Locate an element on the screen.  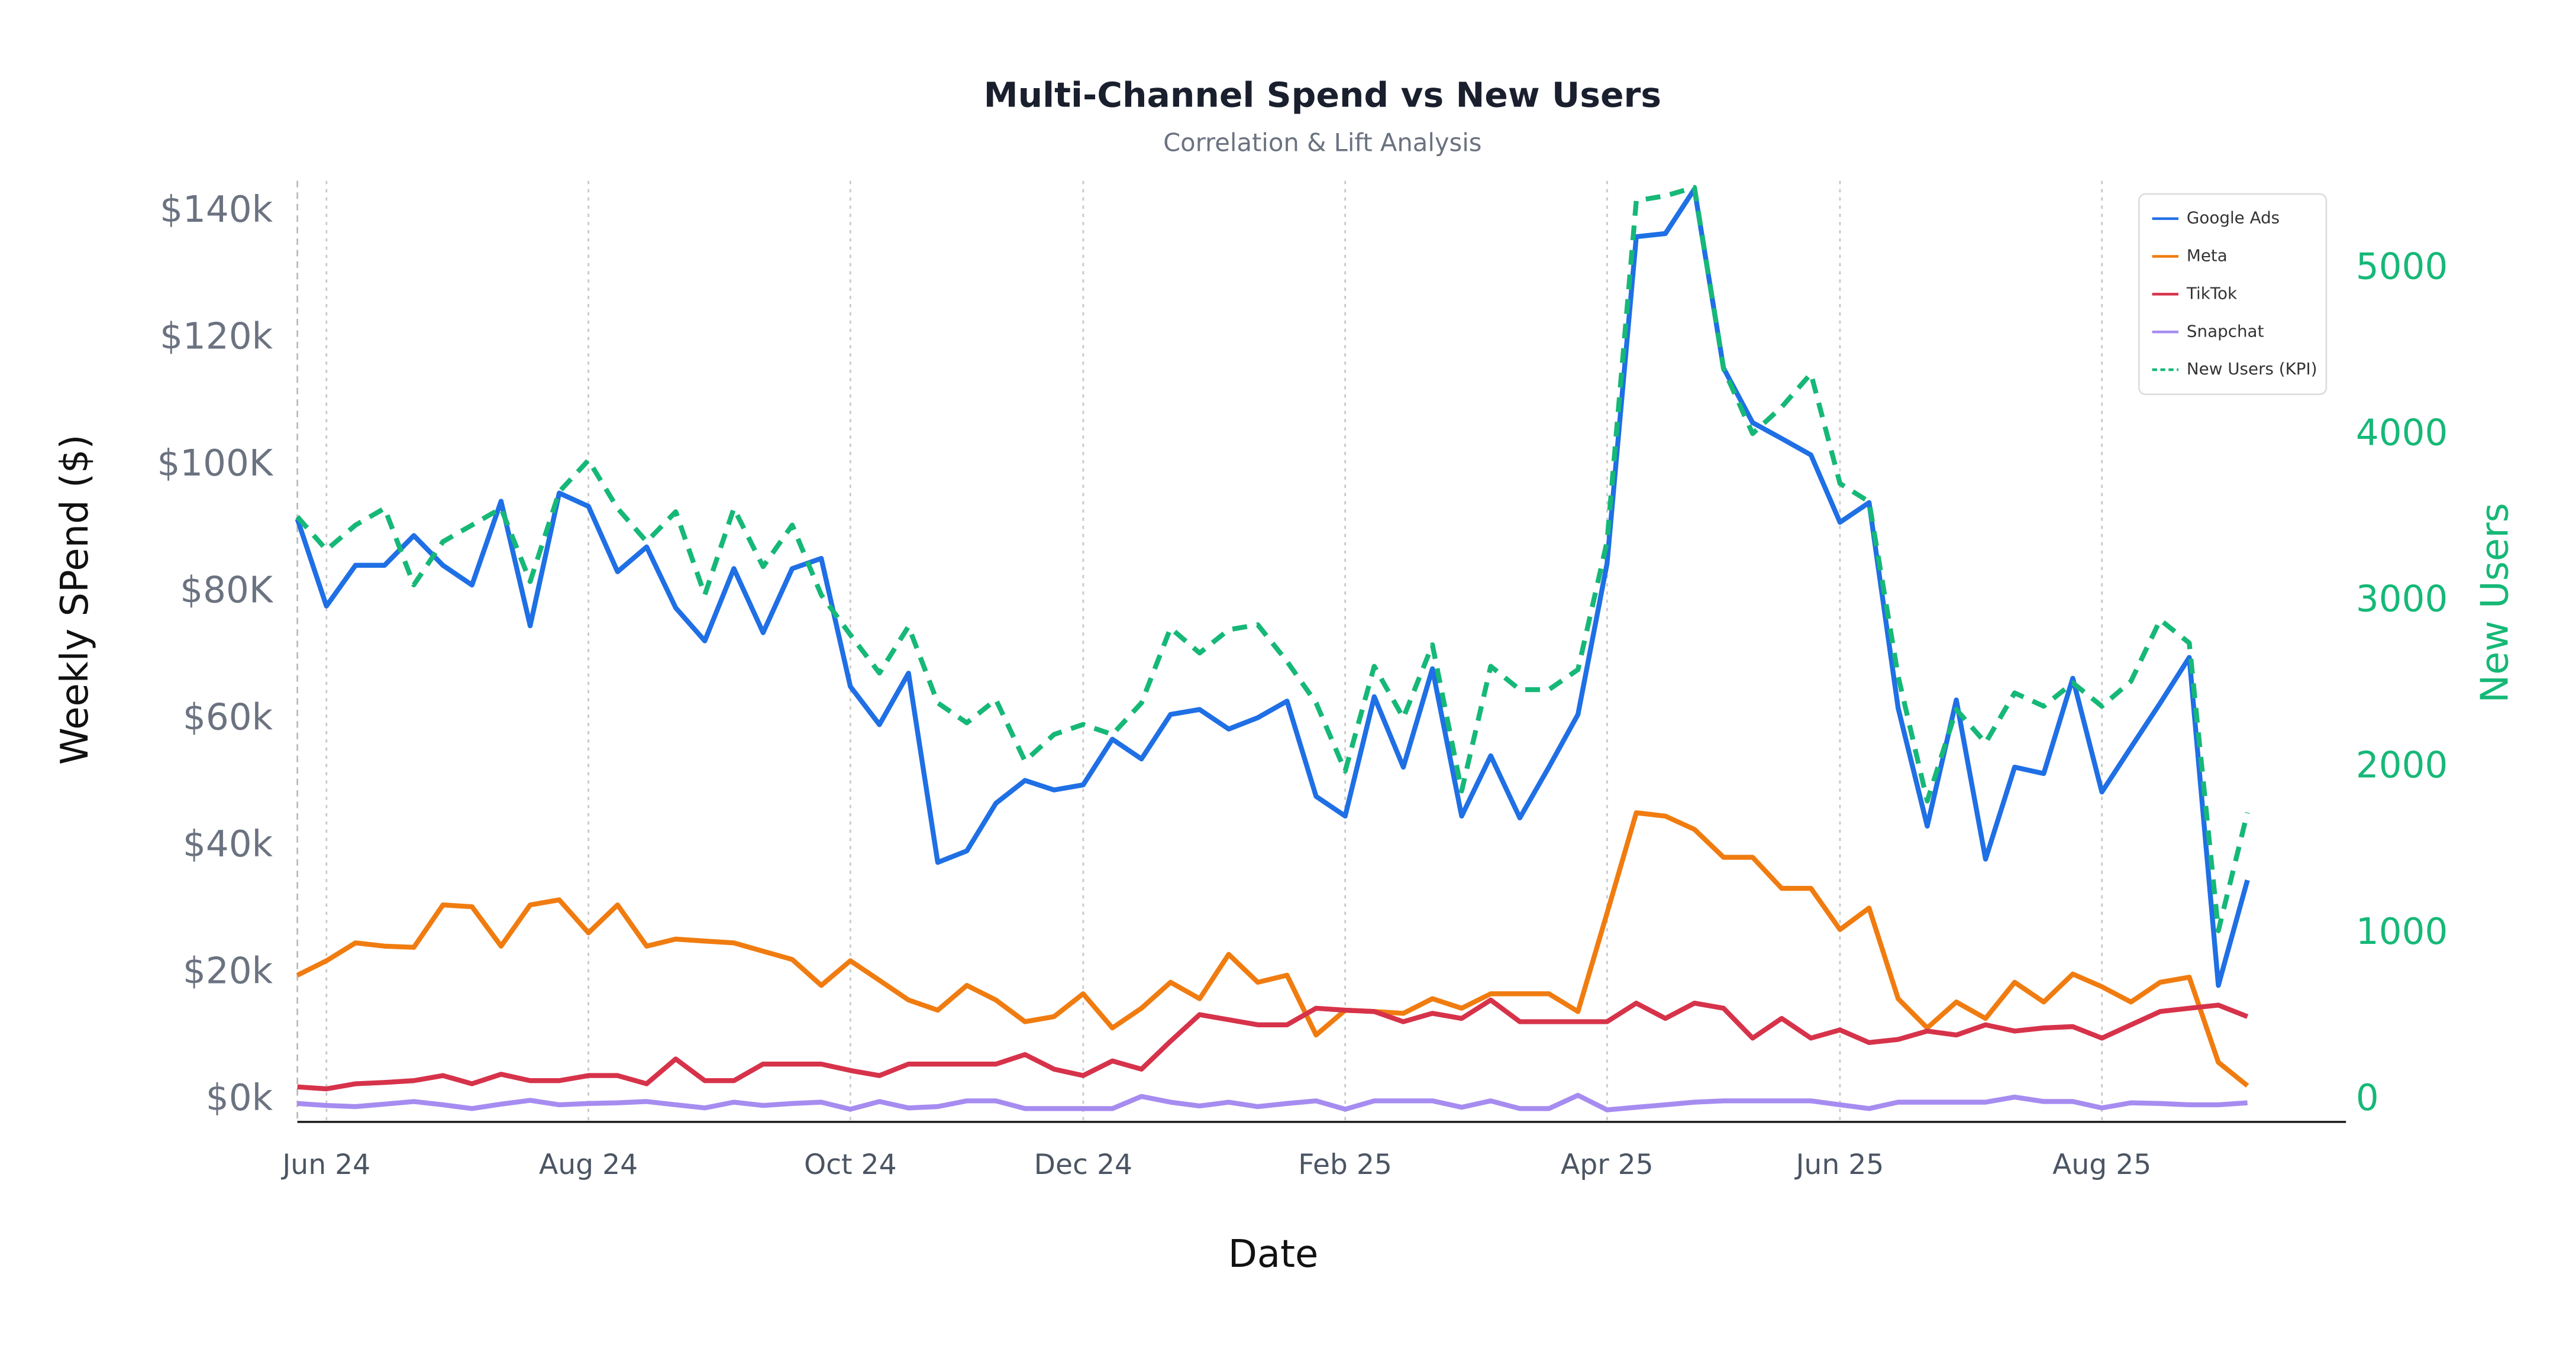
y2-tick-label: 4000 is located at coordinates (2402, 433).